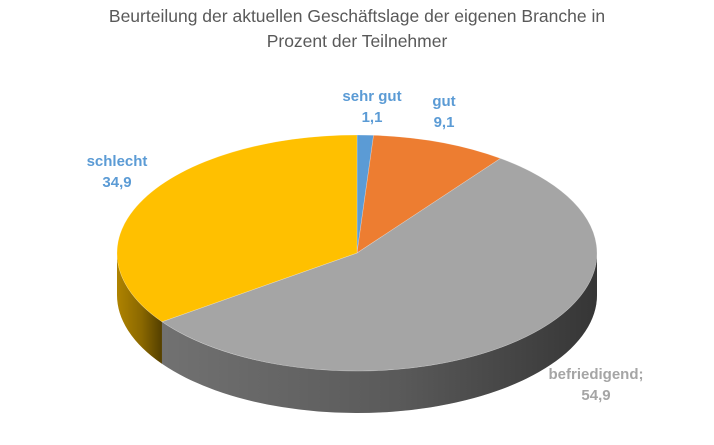  I want to click on data-label-value: 54,9, so click(596, 395).